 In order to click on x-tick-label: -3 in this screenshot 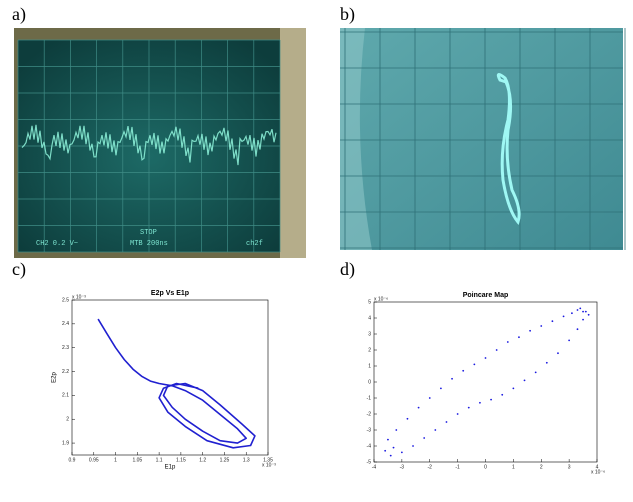, I will do `click(402, 467)`.